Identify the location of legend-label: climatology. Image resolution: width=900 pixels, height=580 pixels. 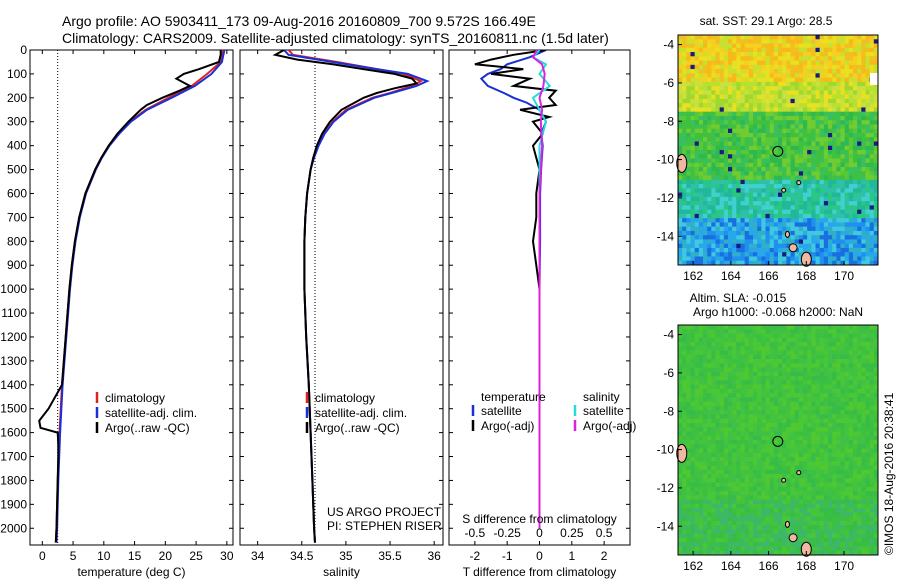
(345, 398).